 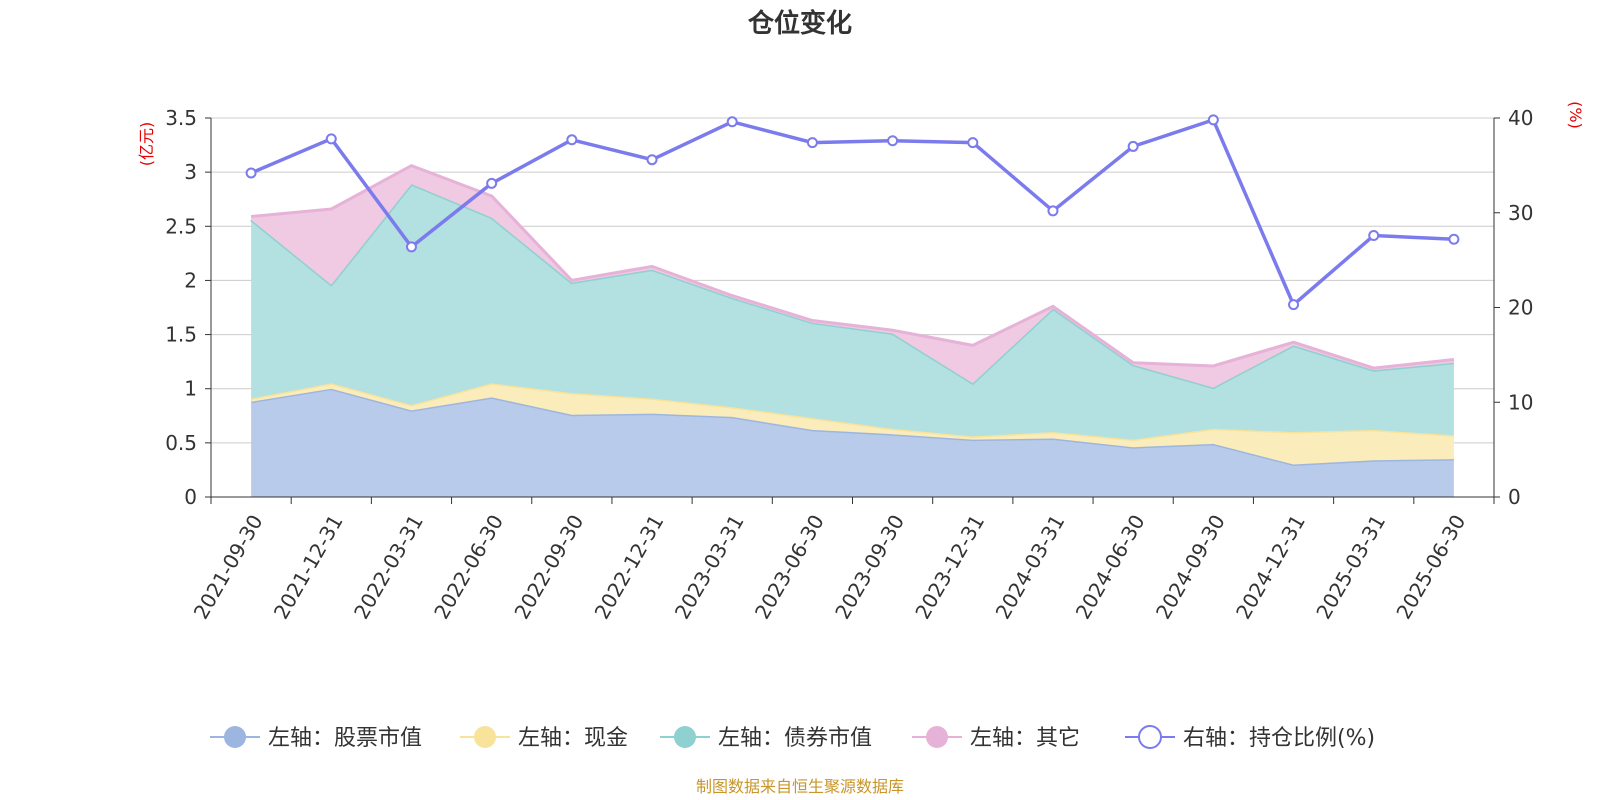 I want to click on legend-item: 左轴：股票市值, so click(x=316, y=738).